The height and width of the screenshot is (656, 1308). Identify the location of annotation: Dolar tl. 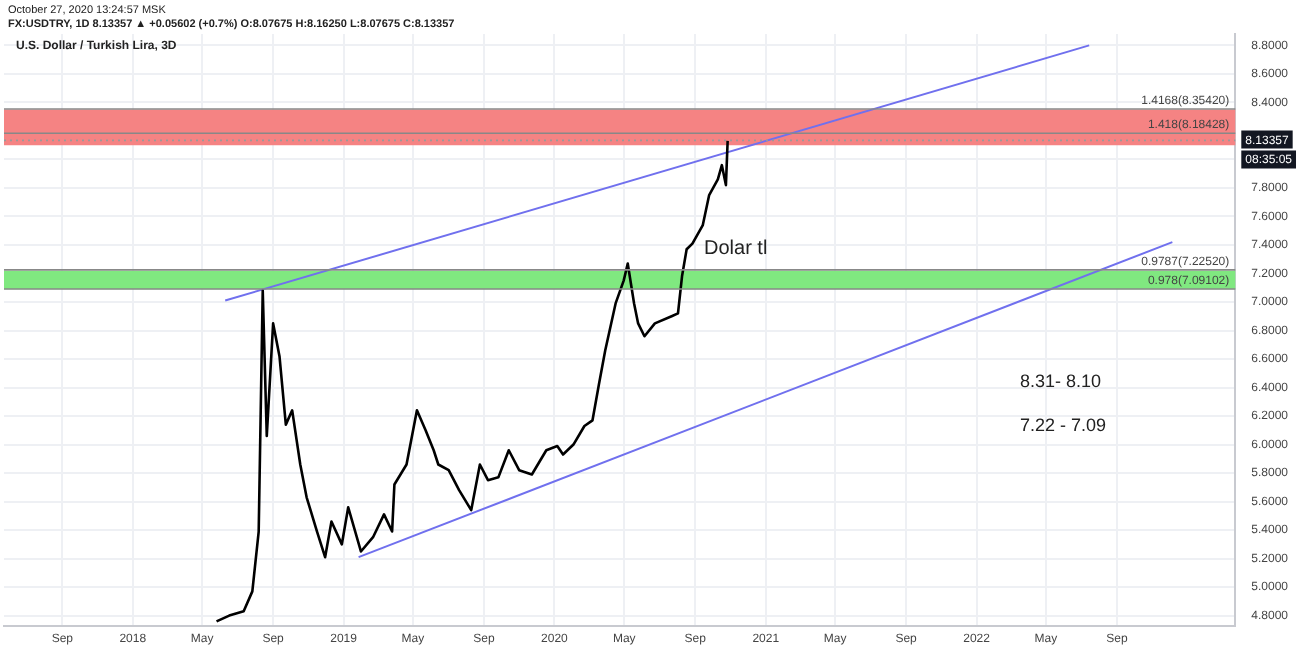
(736, 248).